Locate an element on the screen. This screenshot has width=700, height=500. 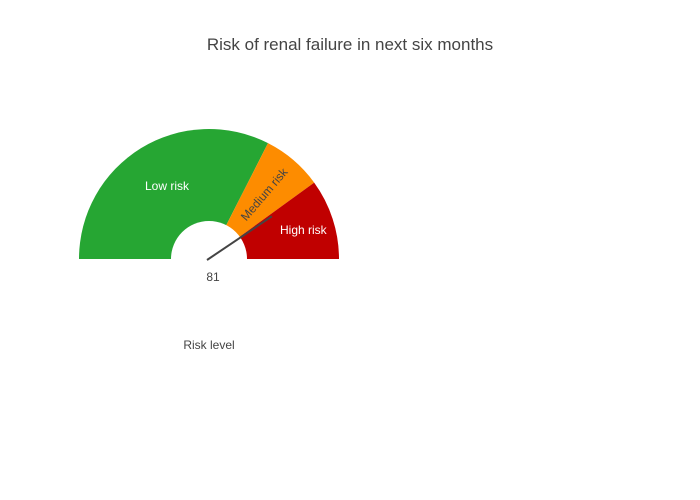
gauge-segment-label: High risk is located at coordinates (304, 230).